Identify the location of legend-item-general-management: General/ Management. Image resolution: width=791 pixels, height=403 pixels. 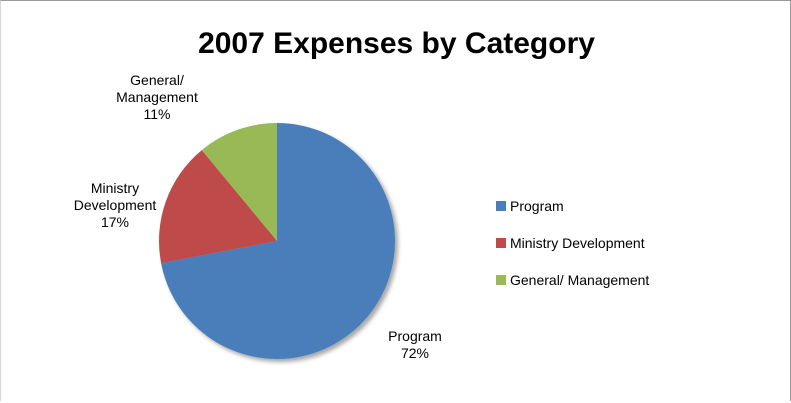
(572, 280).